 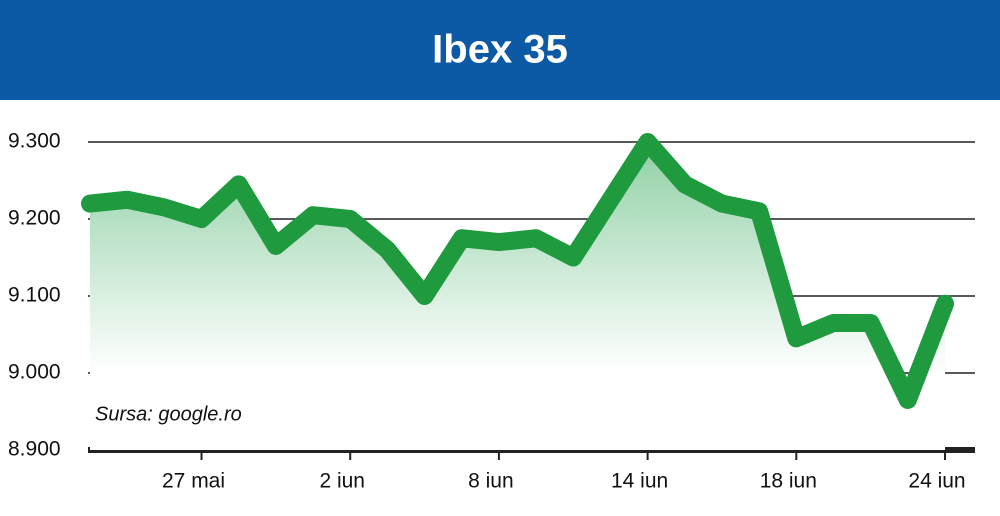 I want to click on x-tick-label: 18 iun, so click(x=788, y=481).